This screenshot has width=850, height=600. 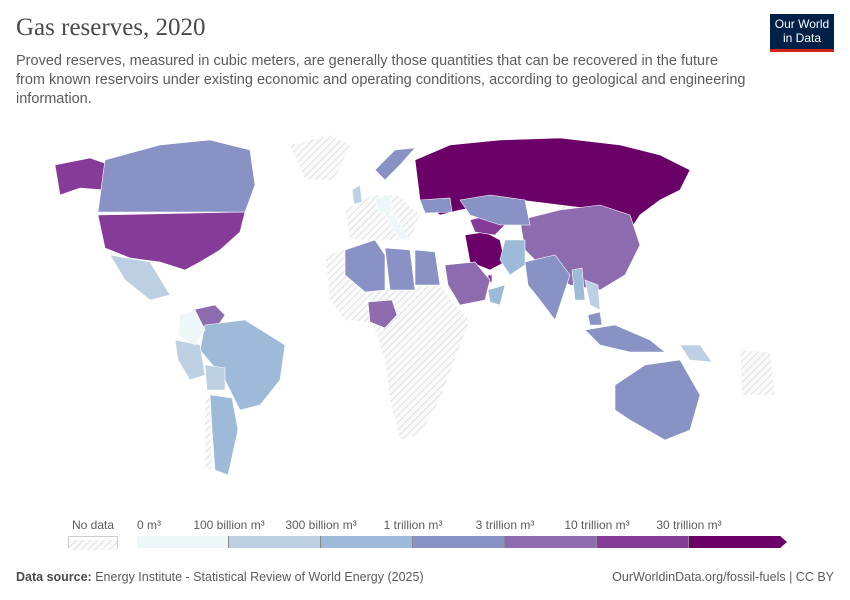 What do you see at coordinates (592, 295) in the screenshot?
I see `country-thailand` at bounding box center [592, 295].